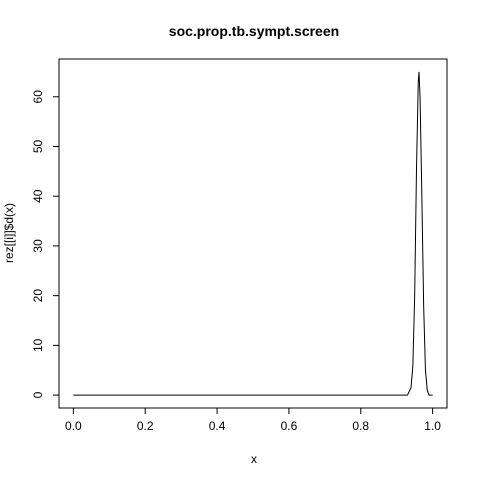 The height and width of the screenshot is (480, 480). I want to click on x-tick-label: 0.0, so click(73, 426).